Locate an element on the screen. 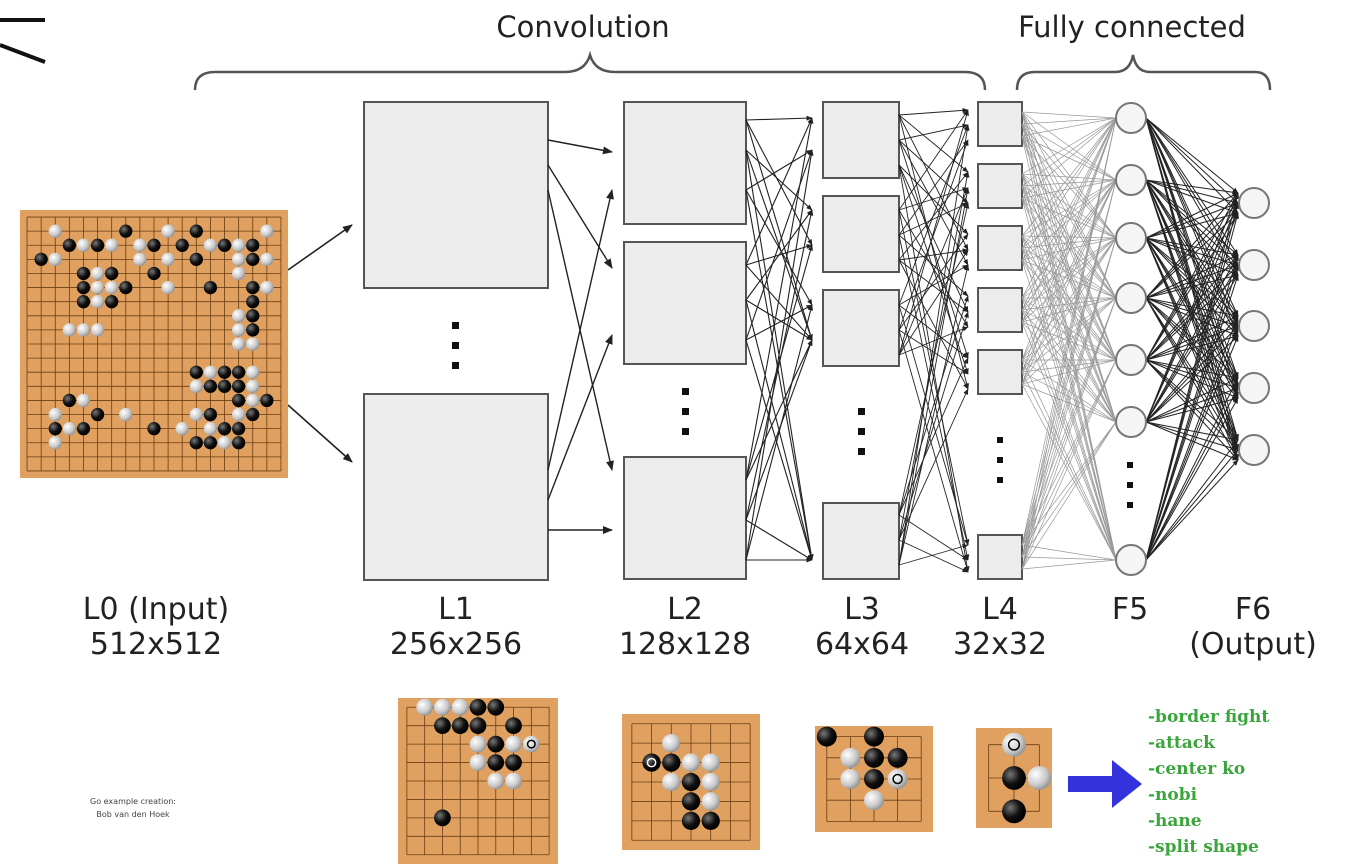 This screenshot has height=864, width=1355. connections-f5-f6 is located at coordinates (1192, 339).